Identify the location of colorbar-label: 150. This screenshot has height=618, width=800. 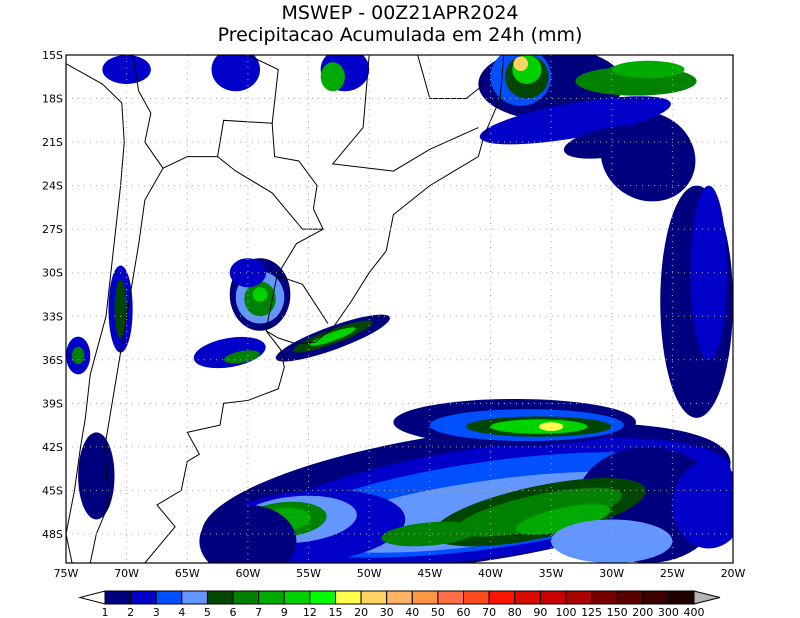
(617, 612).